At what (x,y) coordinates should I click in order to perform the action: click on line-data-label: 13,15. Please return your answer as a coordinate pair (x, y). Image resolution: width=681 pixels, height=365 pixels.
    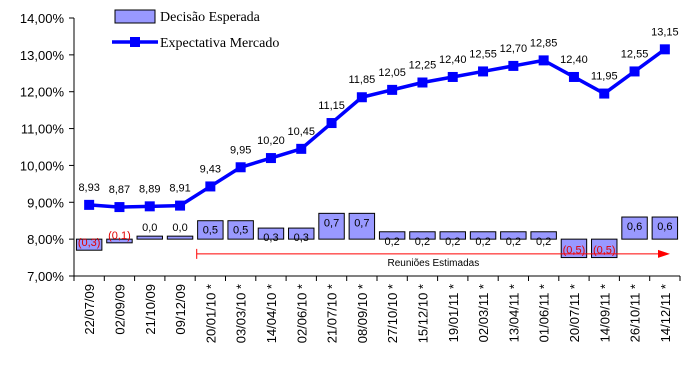
    Looking at the image, I should click on (665, 32).